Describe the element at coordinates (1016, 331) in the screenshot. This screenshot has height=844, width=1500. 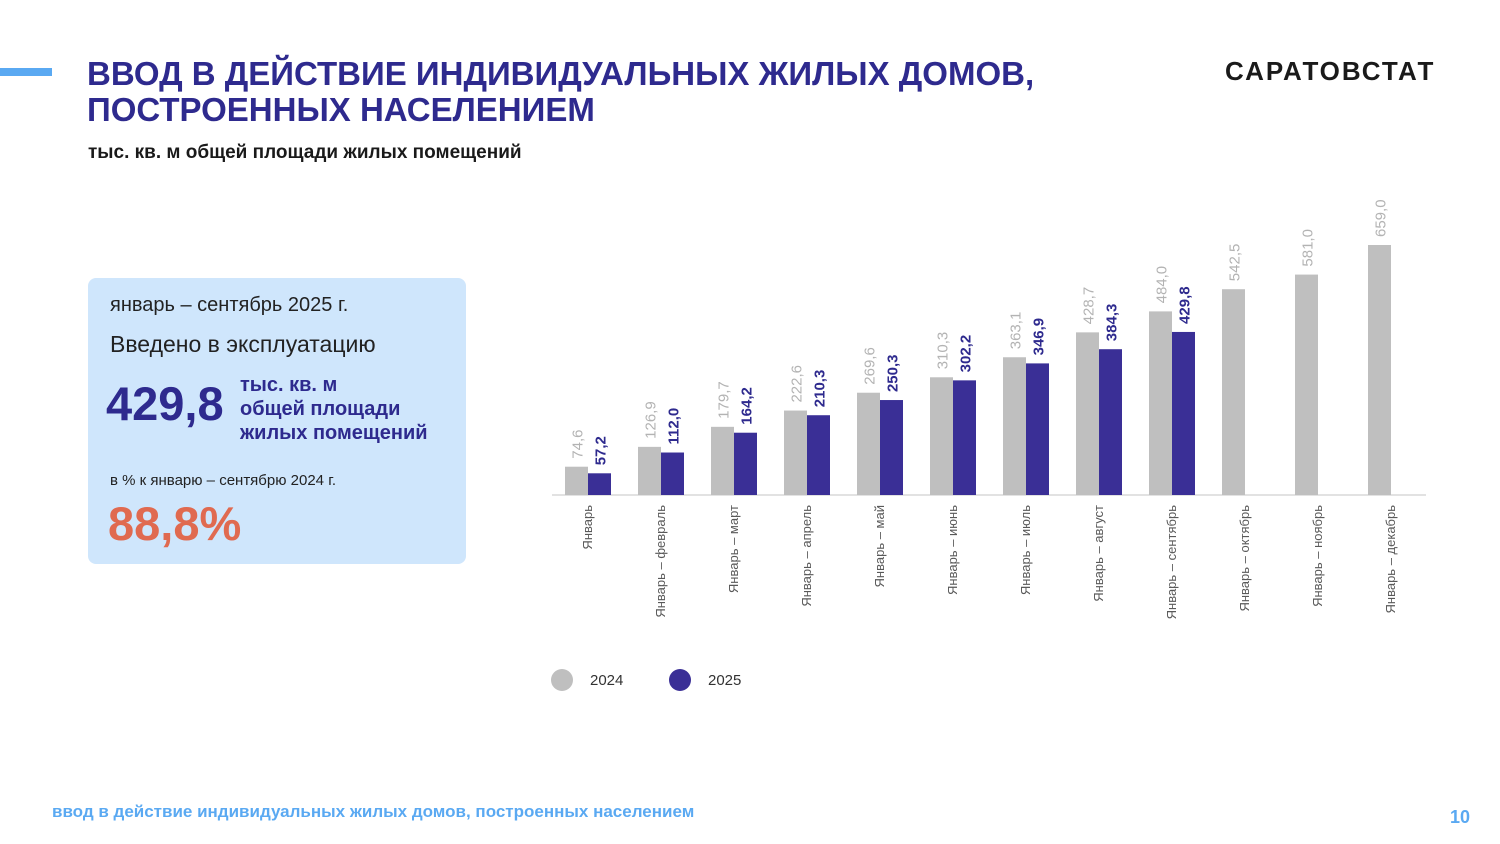
I see `data-label-2024-6: 363,1` at that location.